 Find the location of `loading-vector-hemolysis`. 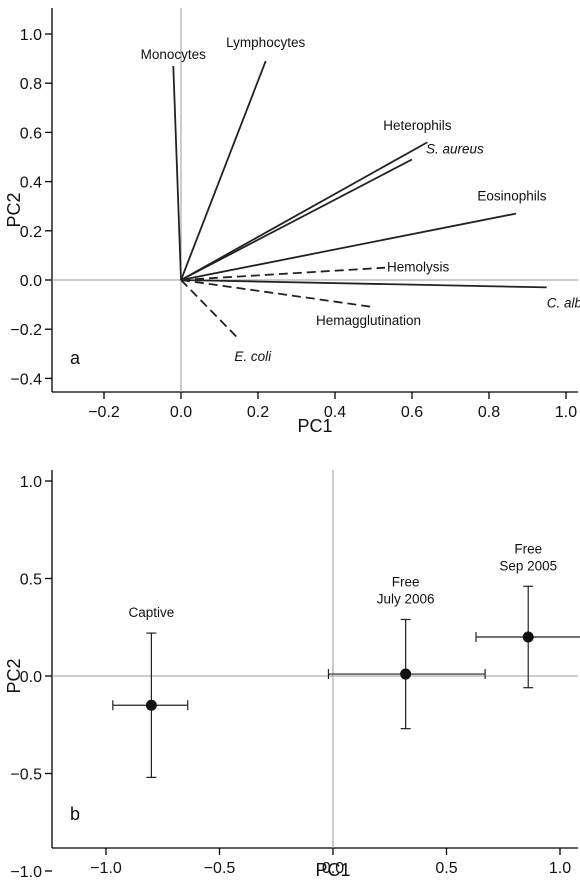

loading-vector-hemolysis is located at coordinates (283, 273).